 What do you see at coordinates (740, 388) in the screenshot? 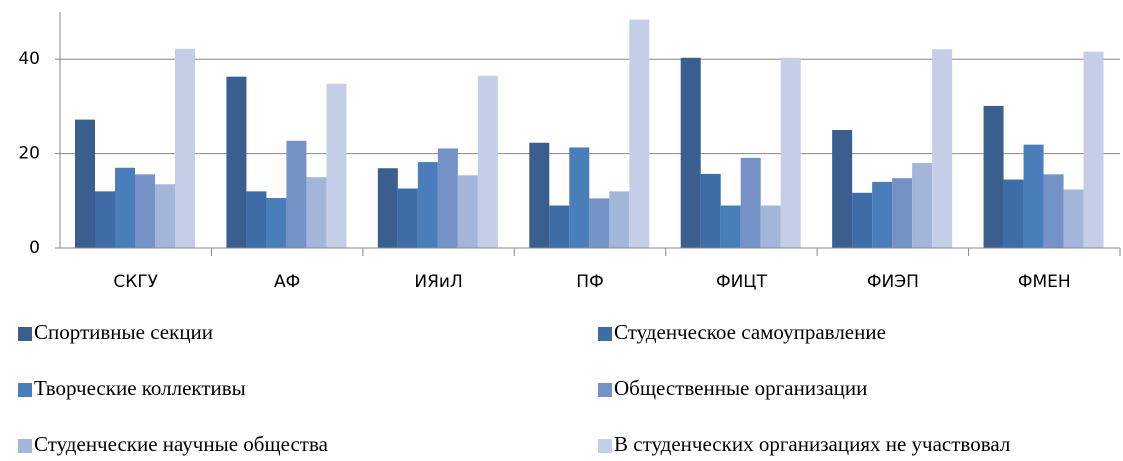
I see `legend-label: Общественные организации` at bounding box center [740, 388].